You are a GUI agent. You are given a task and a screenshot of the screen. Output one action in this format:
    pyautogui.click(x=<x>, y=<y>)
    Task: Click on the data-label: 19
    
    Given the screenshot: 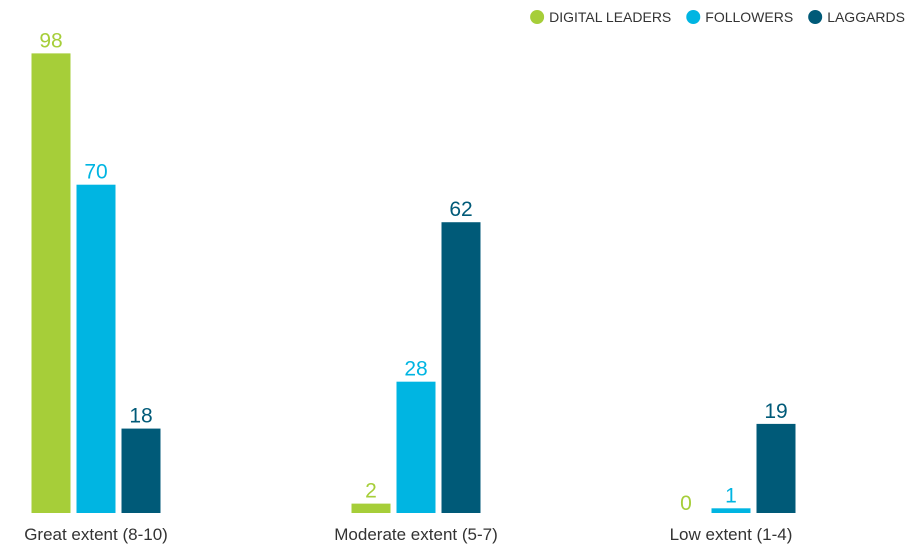 What is the action you would take?
    pyautogui.click(x=775, y=411)
    